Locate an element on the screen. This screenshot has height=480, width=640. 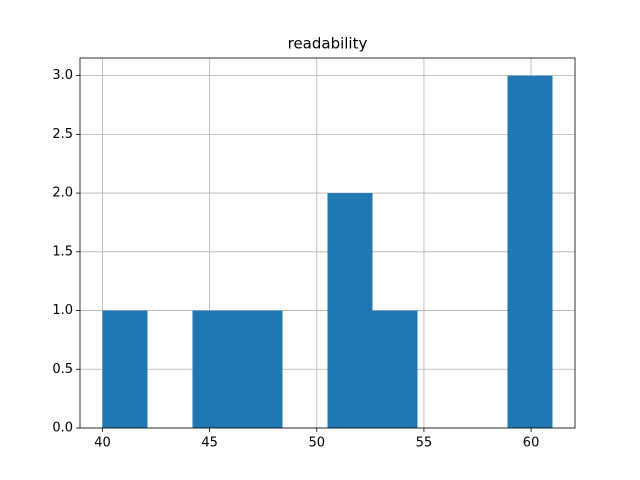
y-tick-label: 3.0 is located at coordinates (62, 75).